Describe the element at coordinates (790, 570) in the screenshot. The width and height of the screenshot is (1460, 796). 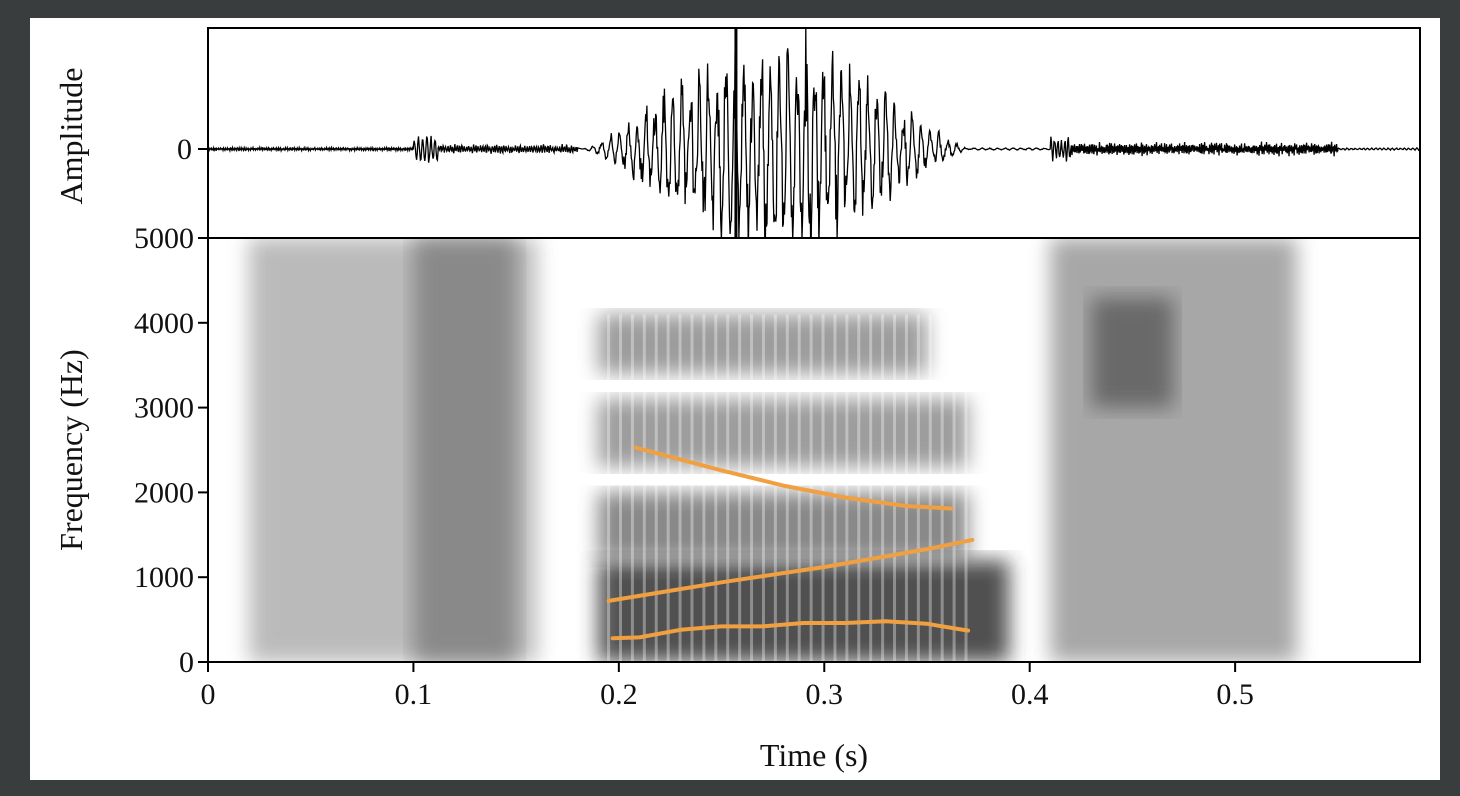
I see `formant-track-f2` at that location.